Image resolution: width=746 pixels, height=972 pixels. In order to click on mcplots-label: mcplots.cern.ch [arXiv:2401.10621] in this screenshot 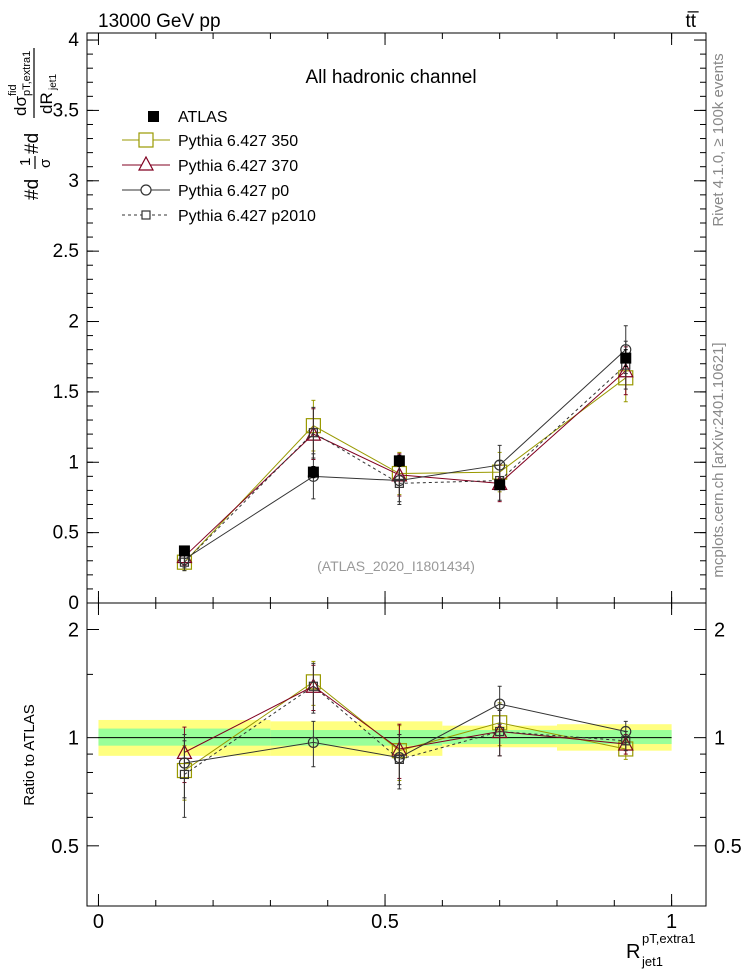, I will do `click(718, 459)`.